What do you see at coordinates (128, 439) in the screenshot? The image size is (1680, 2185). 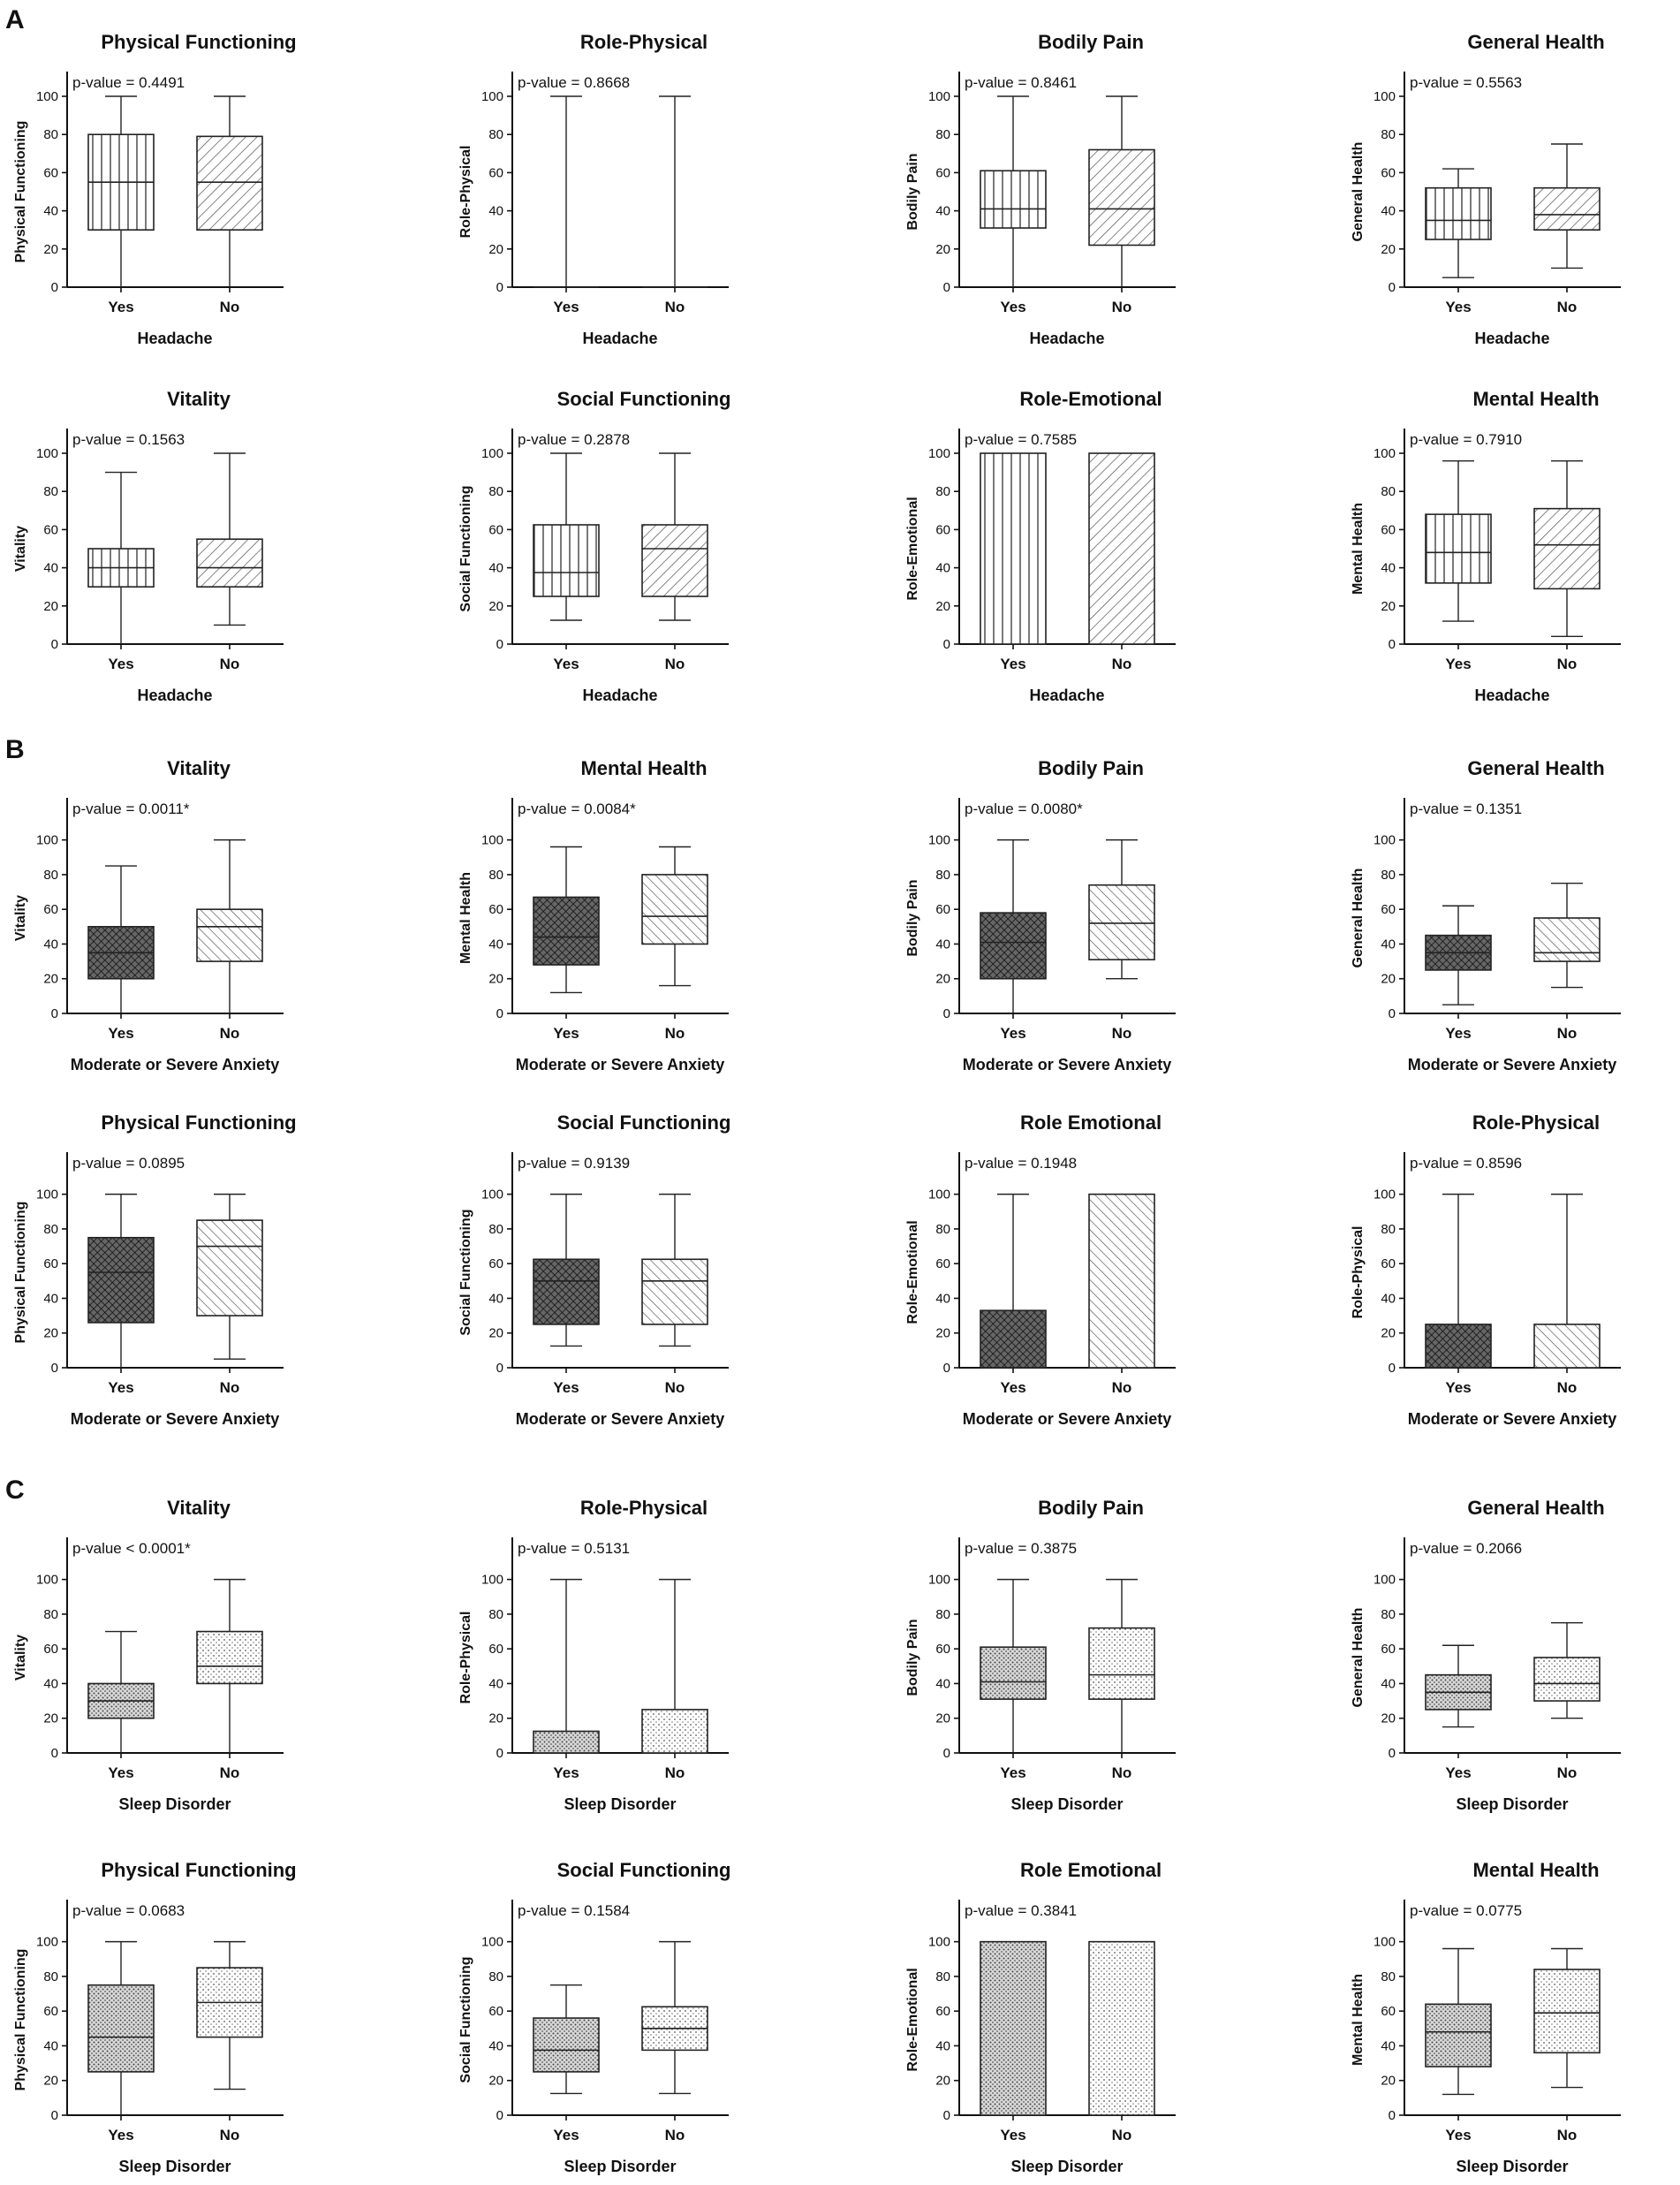 I see `p-value-label: p-value = 0.1563` at bounding box center [128, 439].